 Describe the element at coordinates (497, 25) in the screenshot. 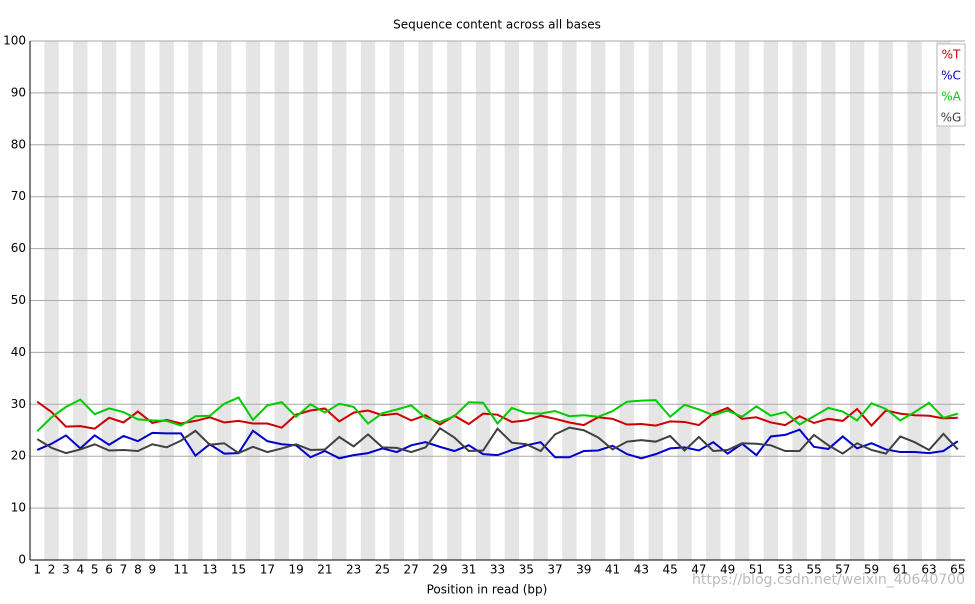

I see `chart-title: Sequence content across all bases` at that location.